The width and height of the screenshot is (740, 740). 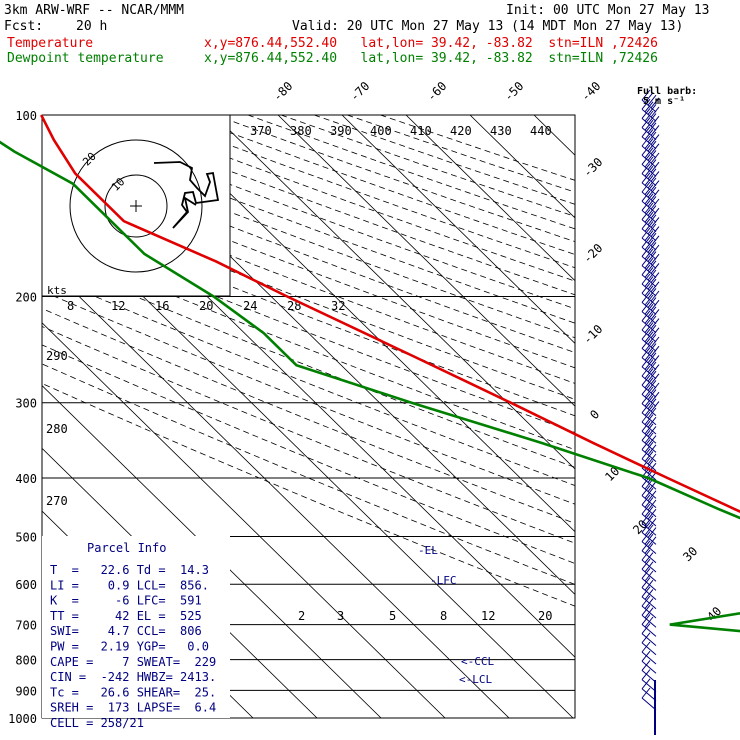 What do you see at coordinates (261, 131) in the screenshot?
I see `dry-adiabat-label: 370` at bounding box center [261, 131].